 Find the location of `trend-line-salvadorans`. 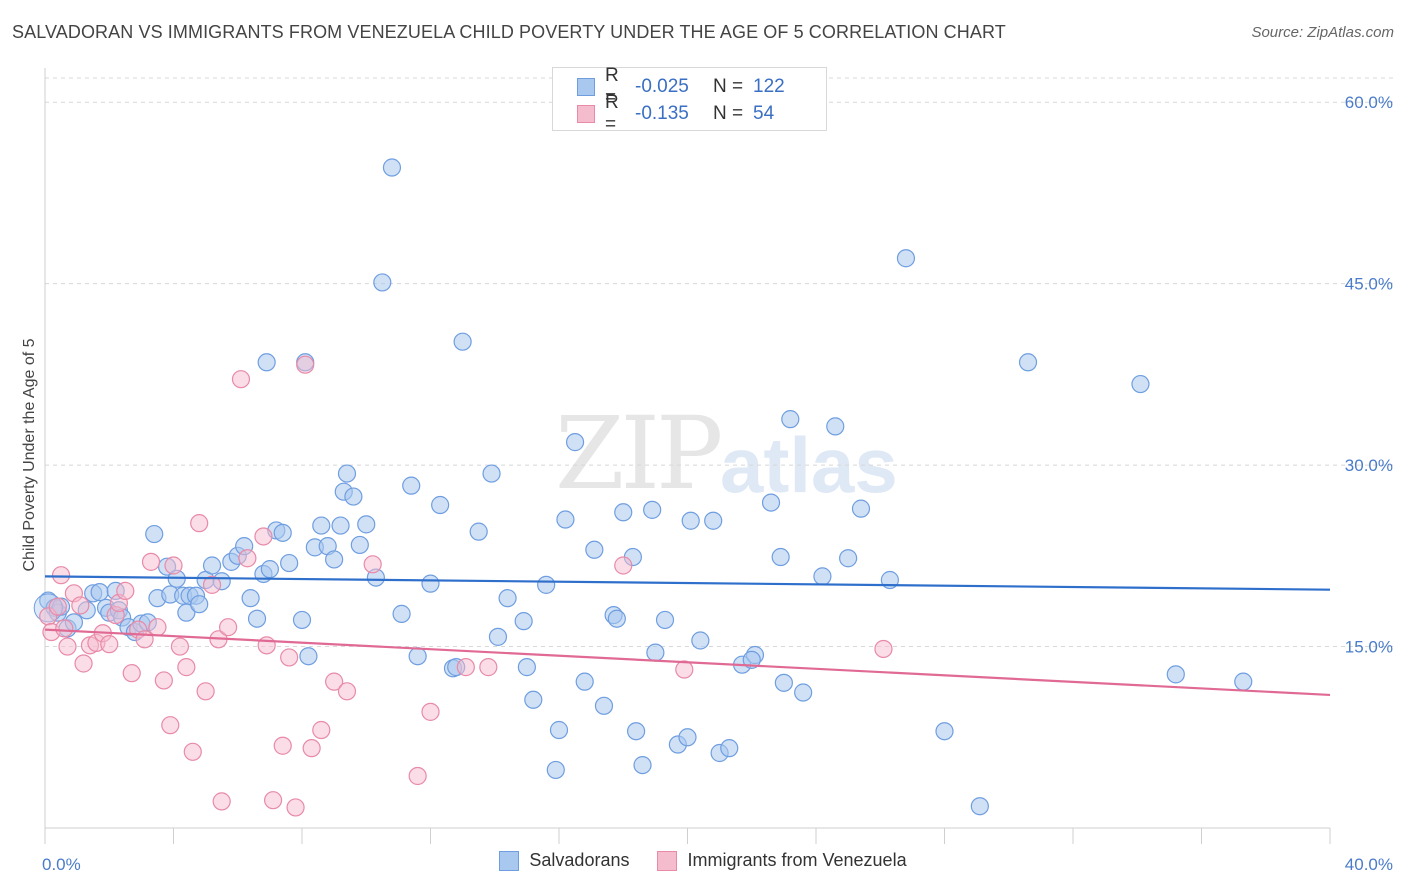

trend-line-salvadorans is located at coordinates (687, 583).